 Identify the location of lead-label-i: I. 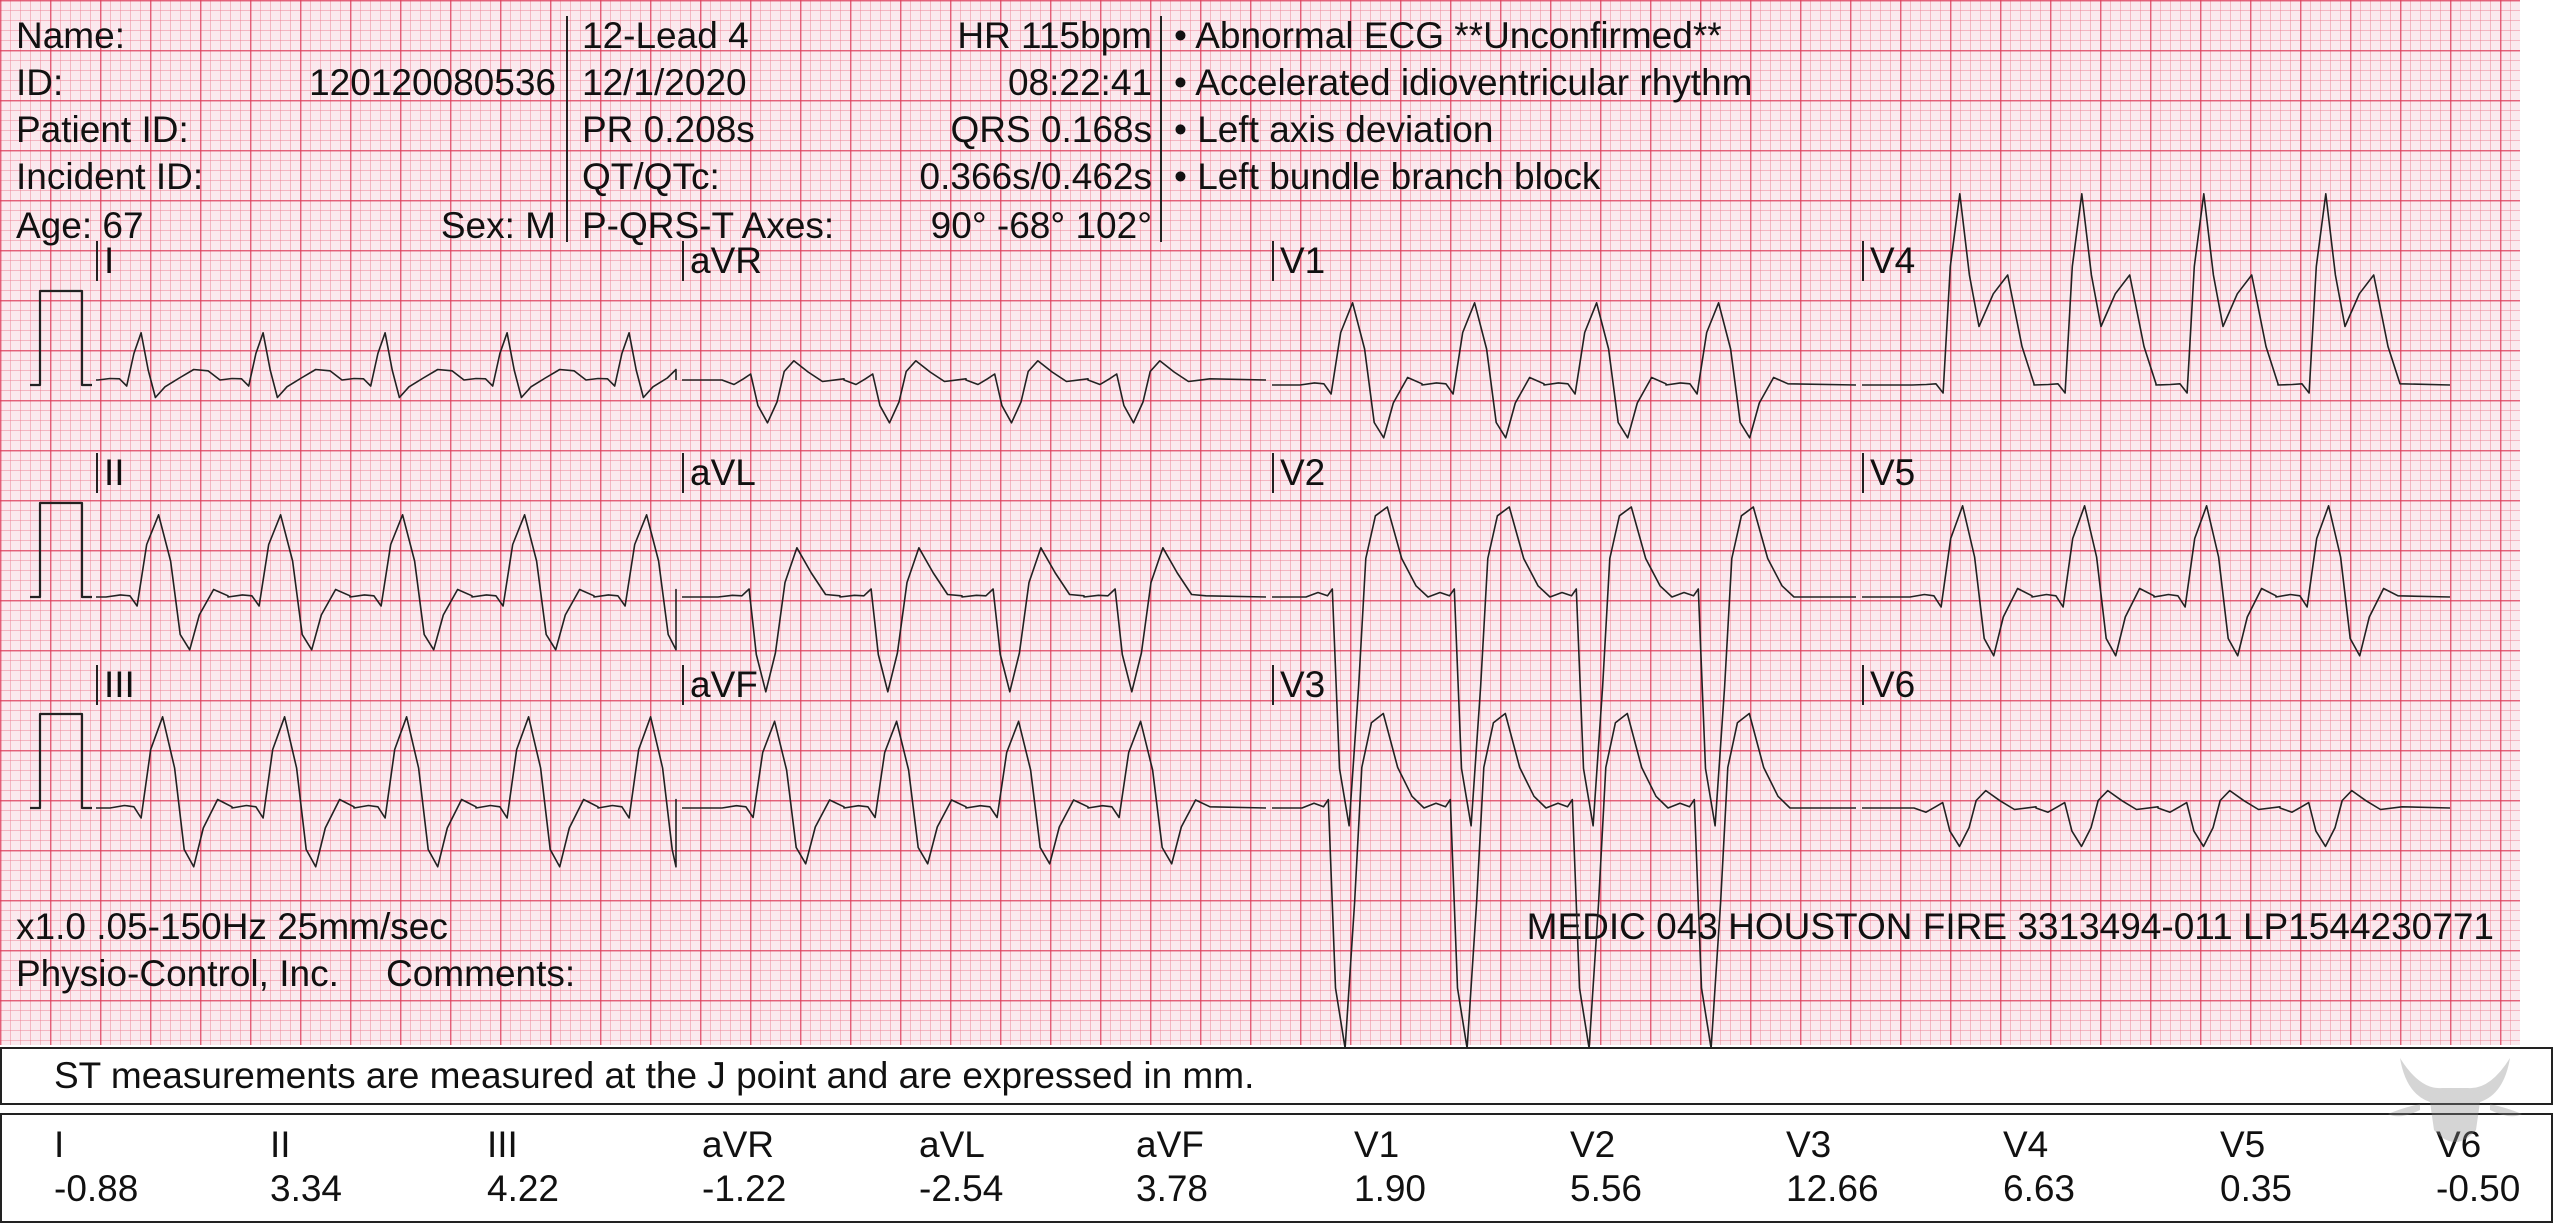
(105, 261).